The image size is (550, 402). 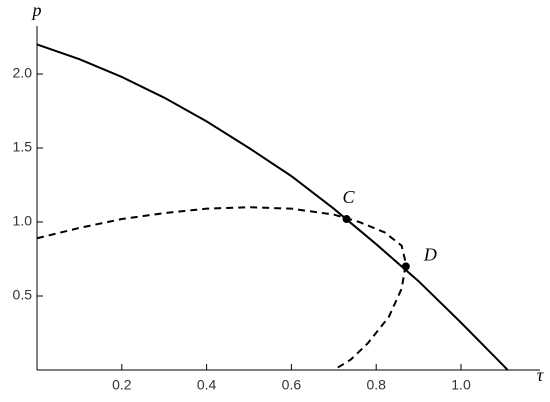 What do you see at coordinates (36, 10) in the screenshot?
I see `y-axis-title: p` at bounding box center [36, 10].